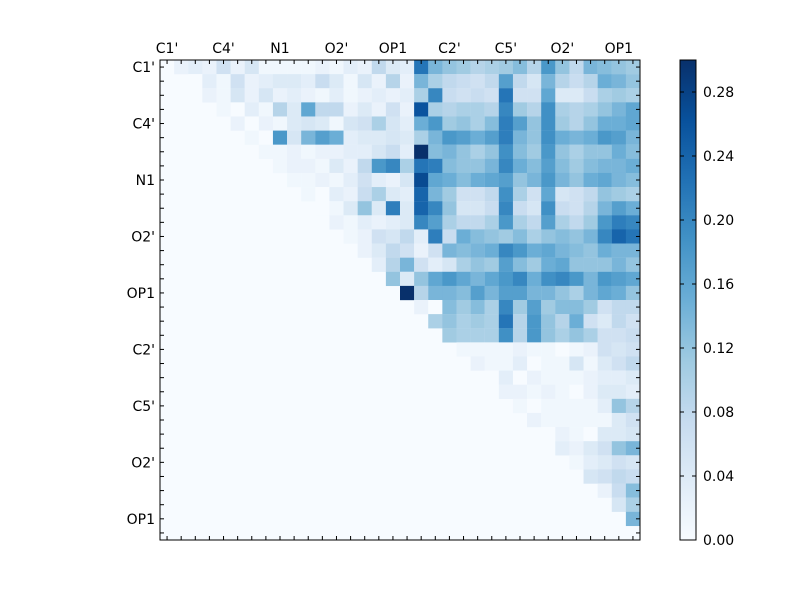  What do you see at coordinates (141, 294) in the screenshot?
I see `y-tick-labels: C1' C4' N1 O2' OP1 C2' C5' O2' OP1` at bounding box center [141, 294].